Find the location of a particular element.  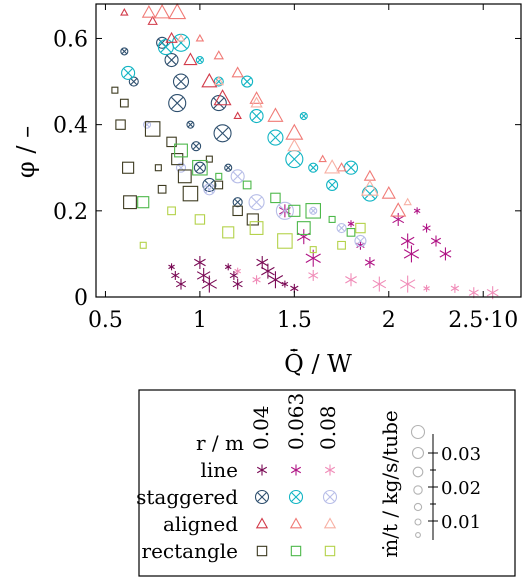

series-staggered-r0.063 is located at coordinates (249, 117).